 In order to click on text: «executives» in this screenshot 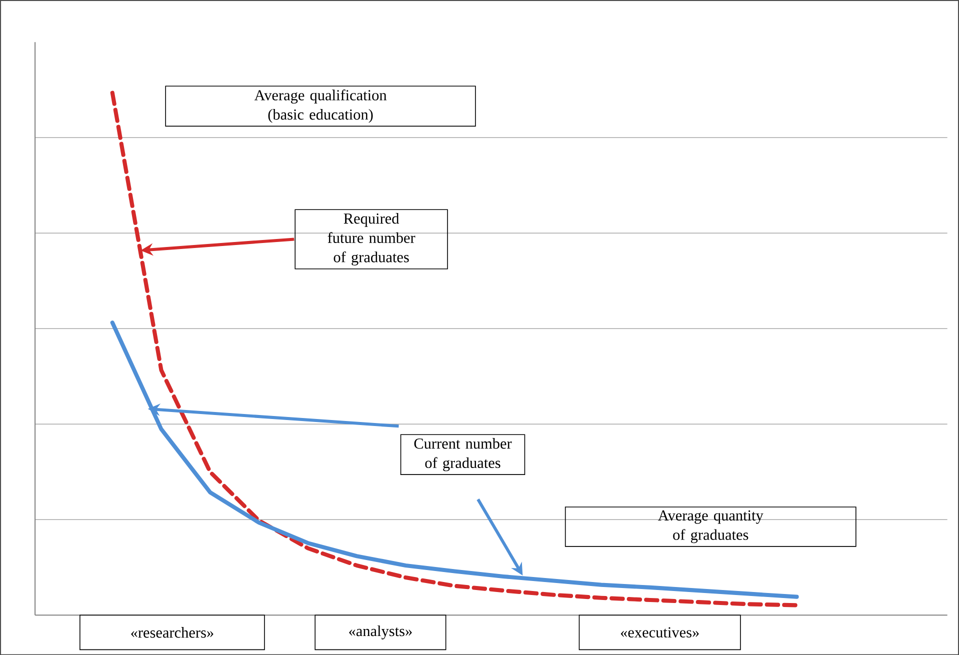, I will do `click(659, 632)`.